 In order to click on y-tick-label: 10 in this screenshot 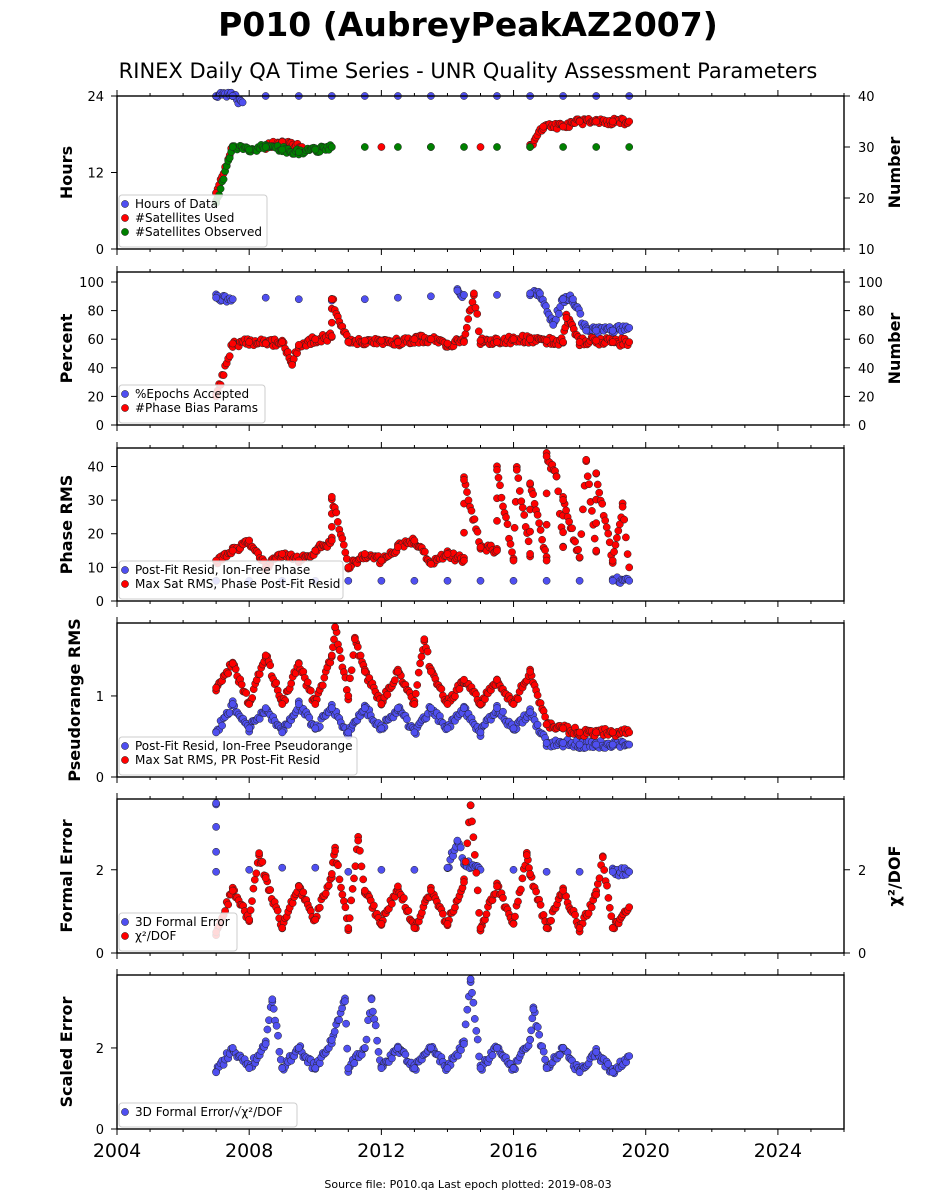, I will do `click(95, 568)`.